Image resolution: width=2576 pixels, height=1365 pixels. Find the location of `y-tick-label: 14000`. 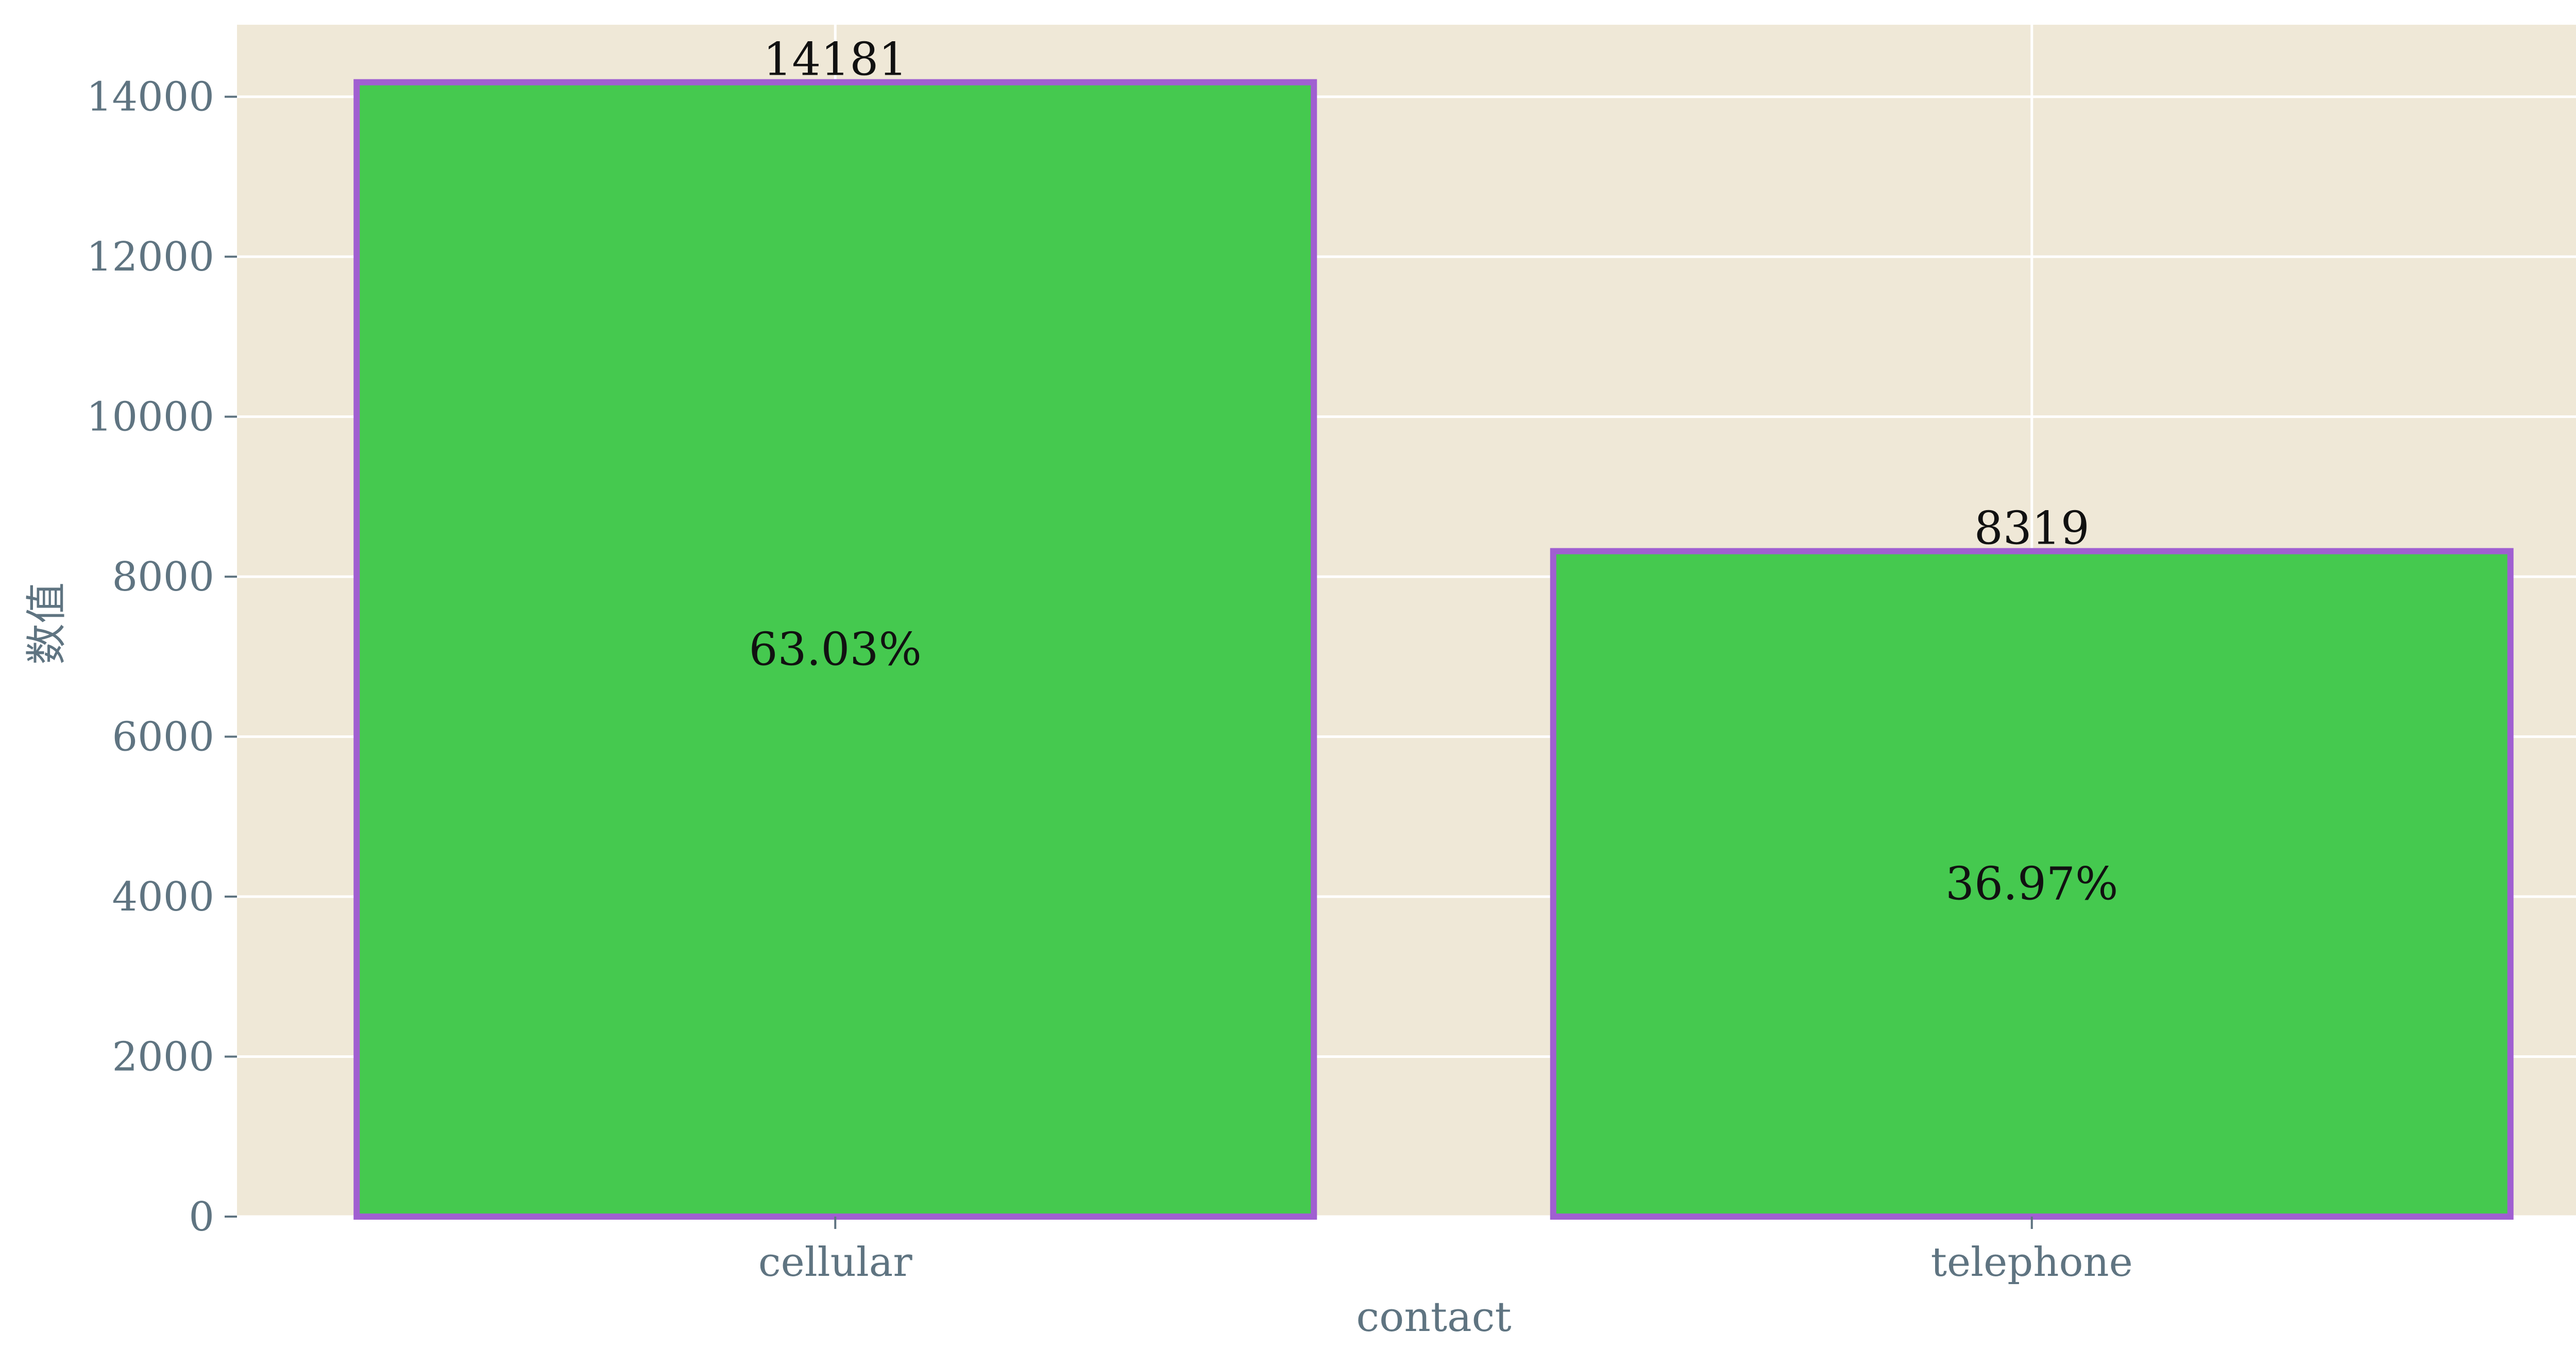

y-tick-label: 14000 is located at coordinates (150, 97).